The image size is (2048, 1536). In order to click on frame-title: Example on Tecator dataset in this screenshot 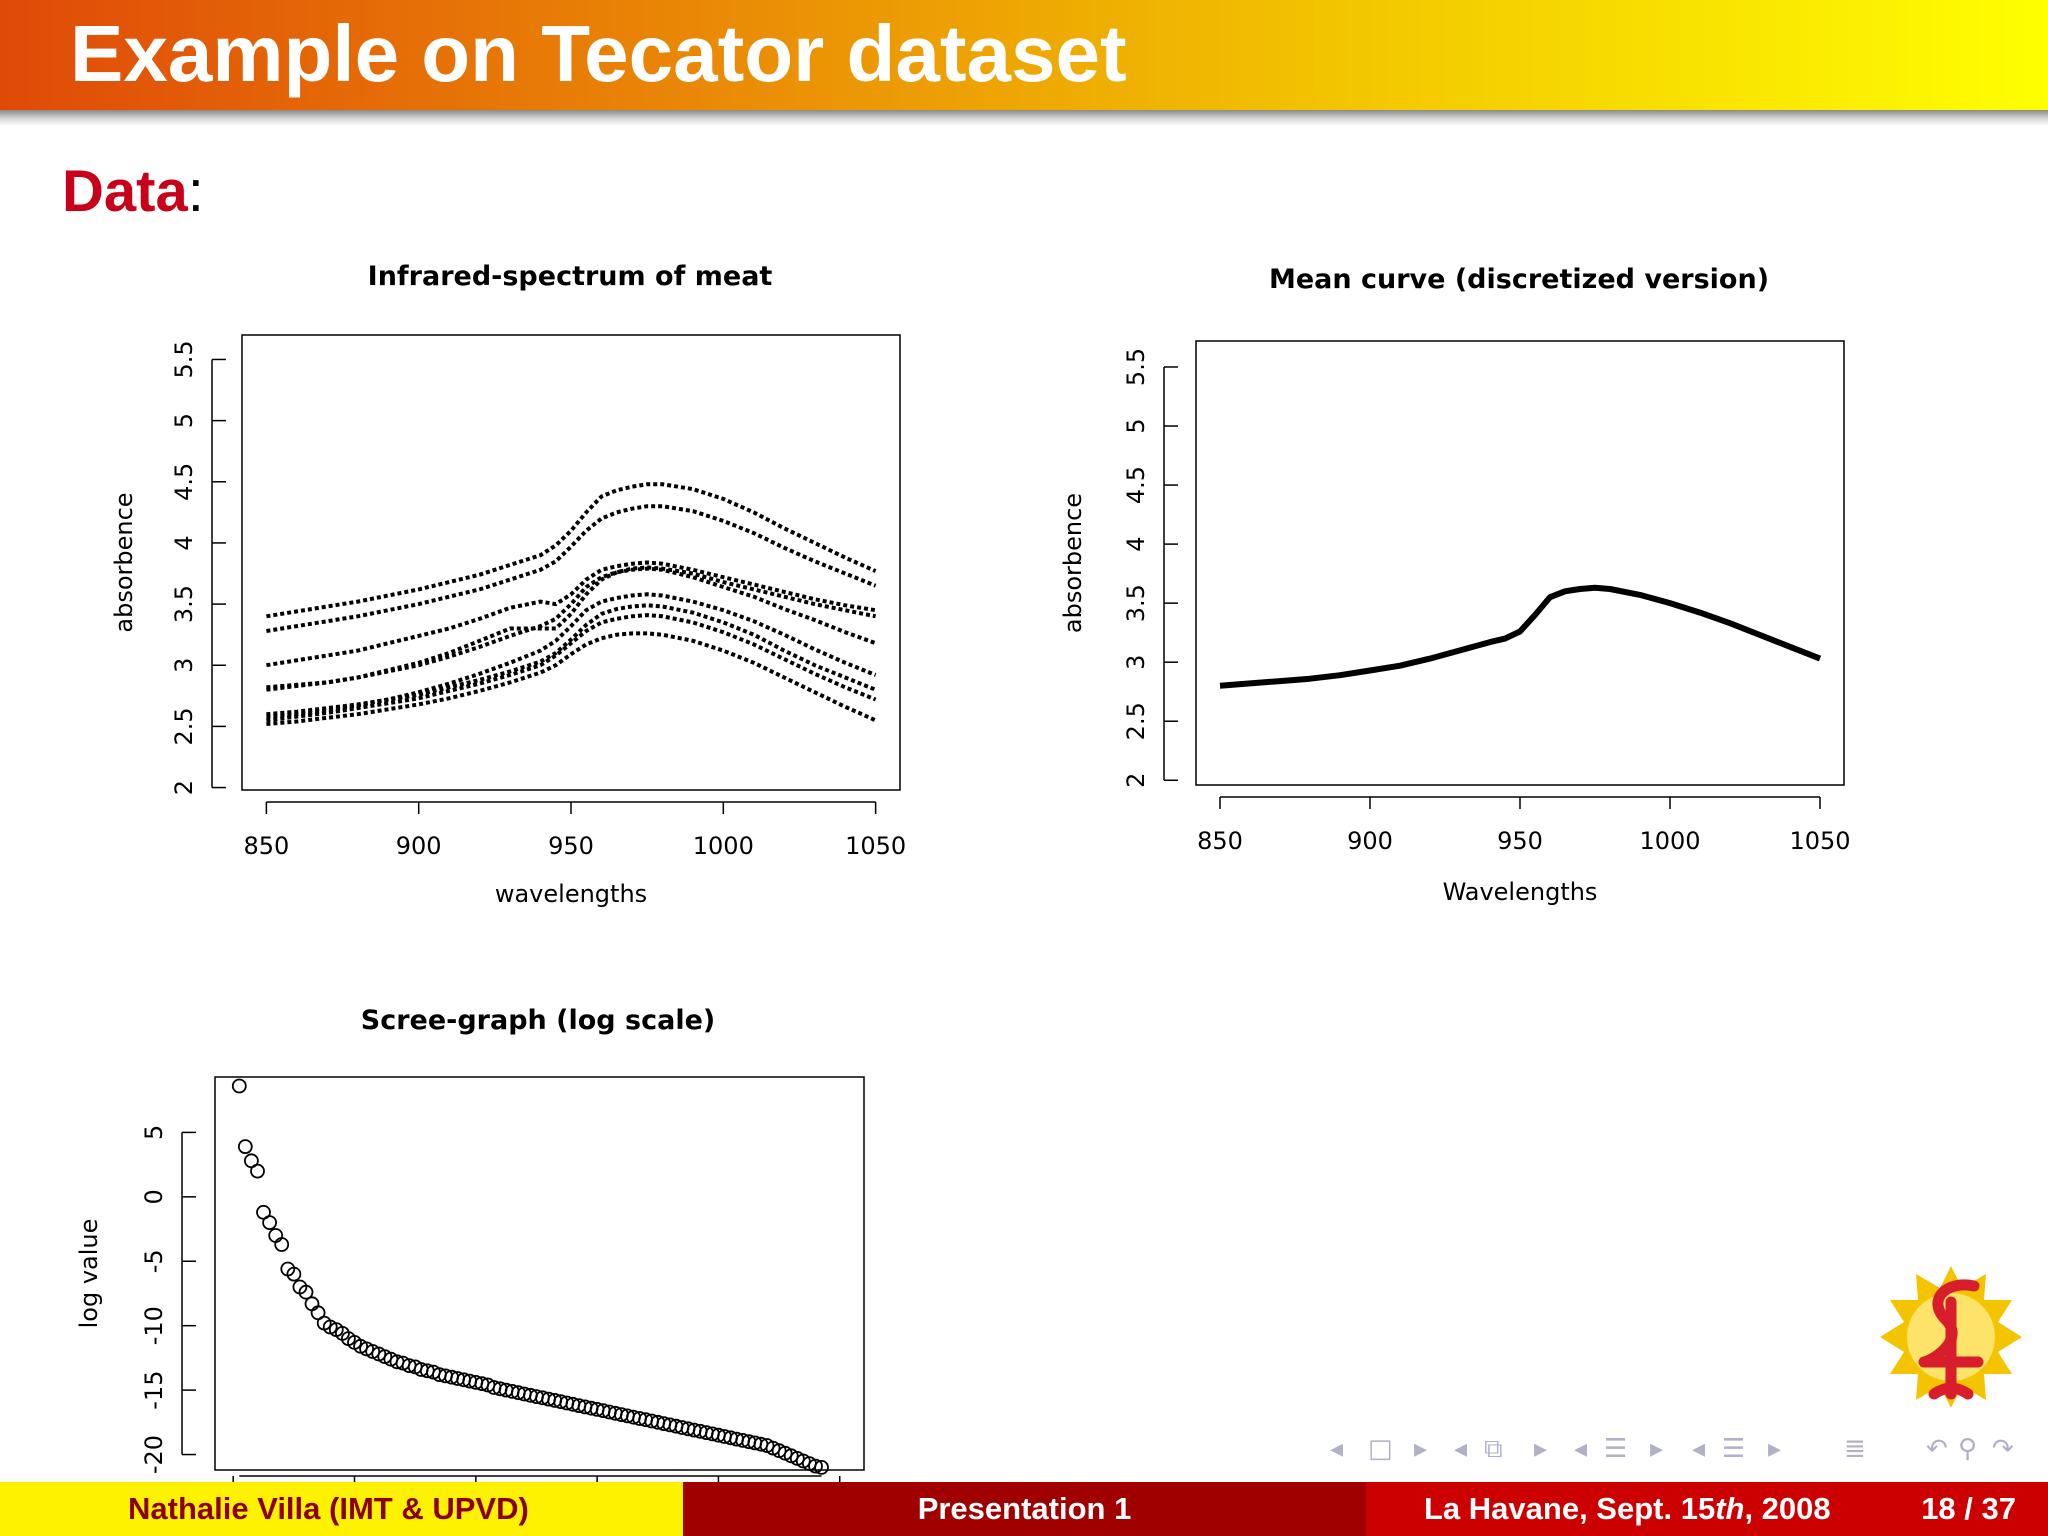, I will do `click(598, 53)`.